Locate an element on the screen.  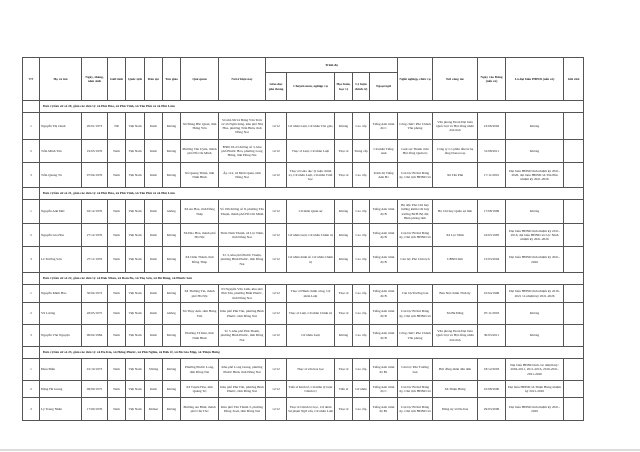
header-degree: Học hàm, học vị is located at coordinates (343, 86).